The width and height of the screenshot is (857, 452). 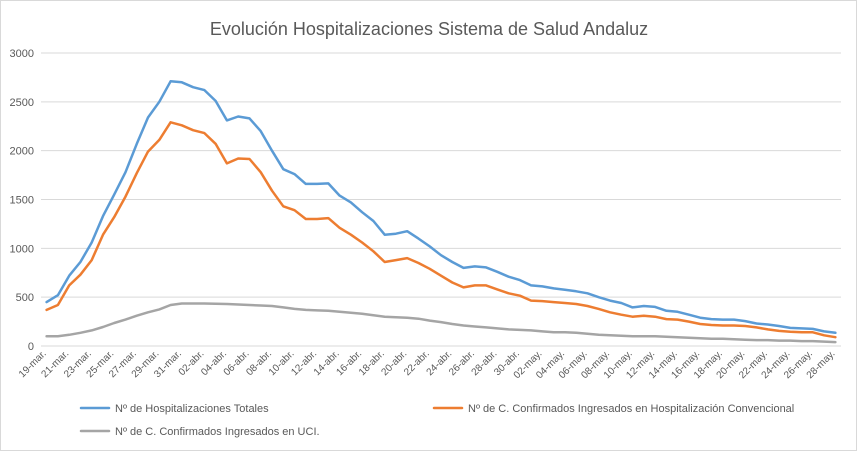 What do you see at coordinates (22, 152) in the screenshot?
I see `y-tick-label: 2000` at bounding box center [22, 152].